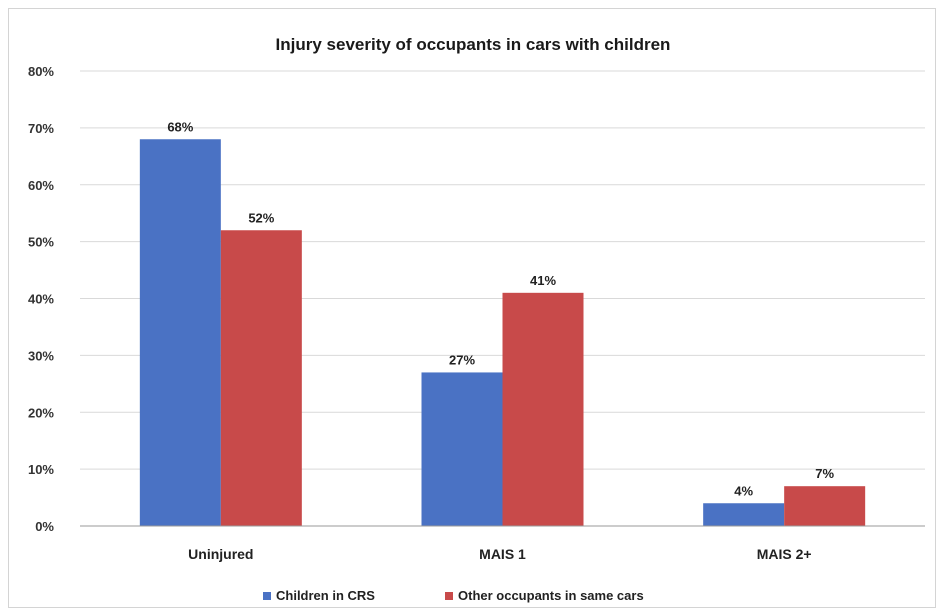  I want to click on y-tick-label: 60%, so click(41, 185).